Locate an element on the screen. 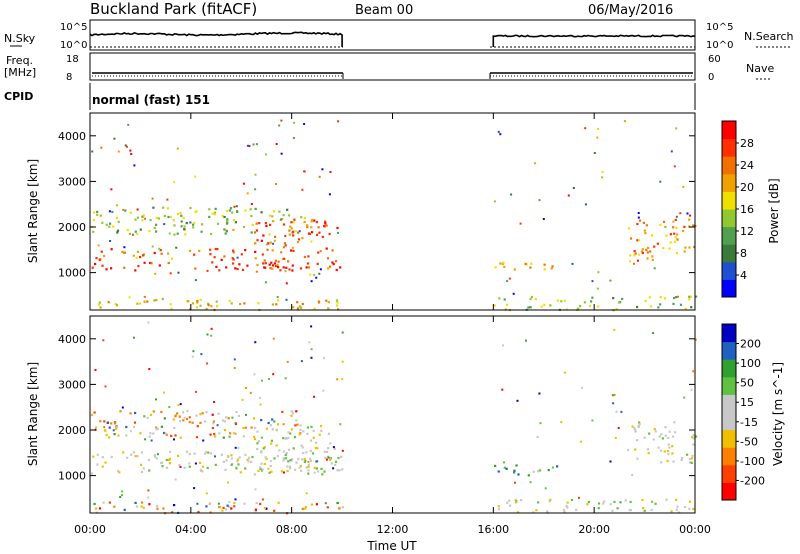 The height and width of the screenshot is (554, 800). colorbar-tick-label: -100 is located at coordinates (752, 461).